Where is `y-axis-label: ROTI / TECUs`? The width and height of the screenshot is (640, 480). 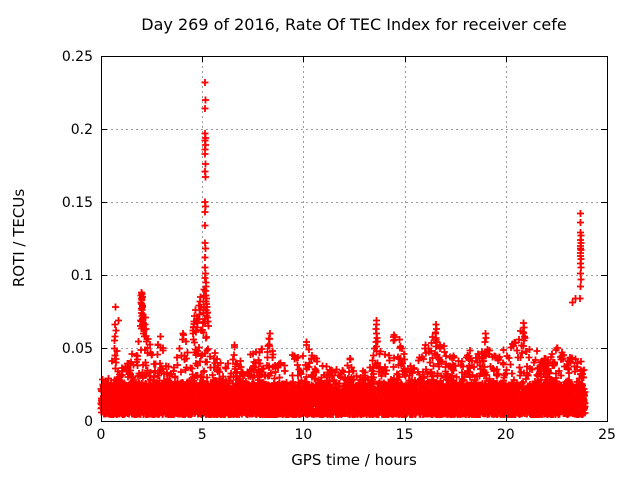 y-axis-label: ROTI / TECUs is located at coordinates (19, 238).